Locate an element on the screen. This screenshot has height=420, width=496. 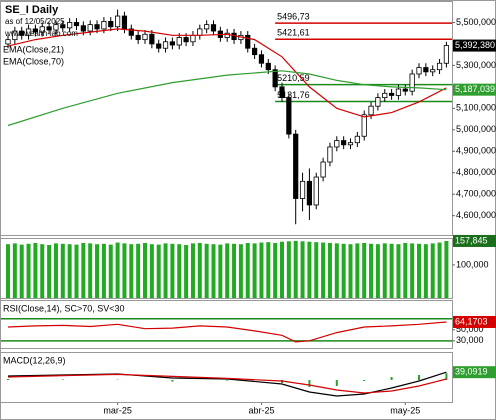
y-tick-label: 50,000 is located at coordinates (470, 329).